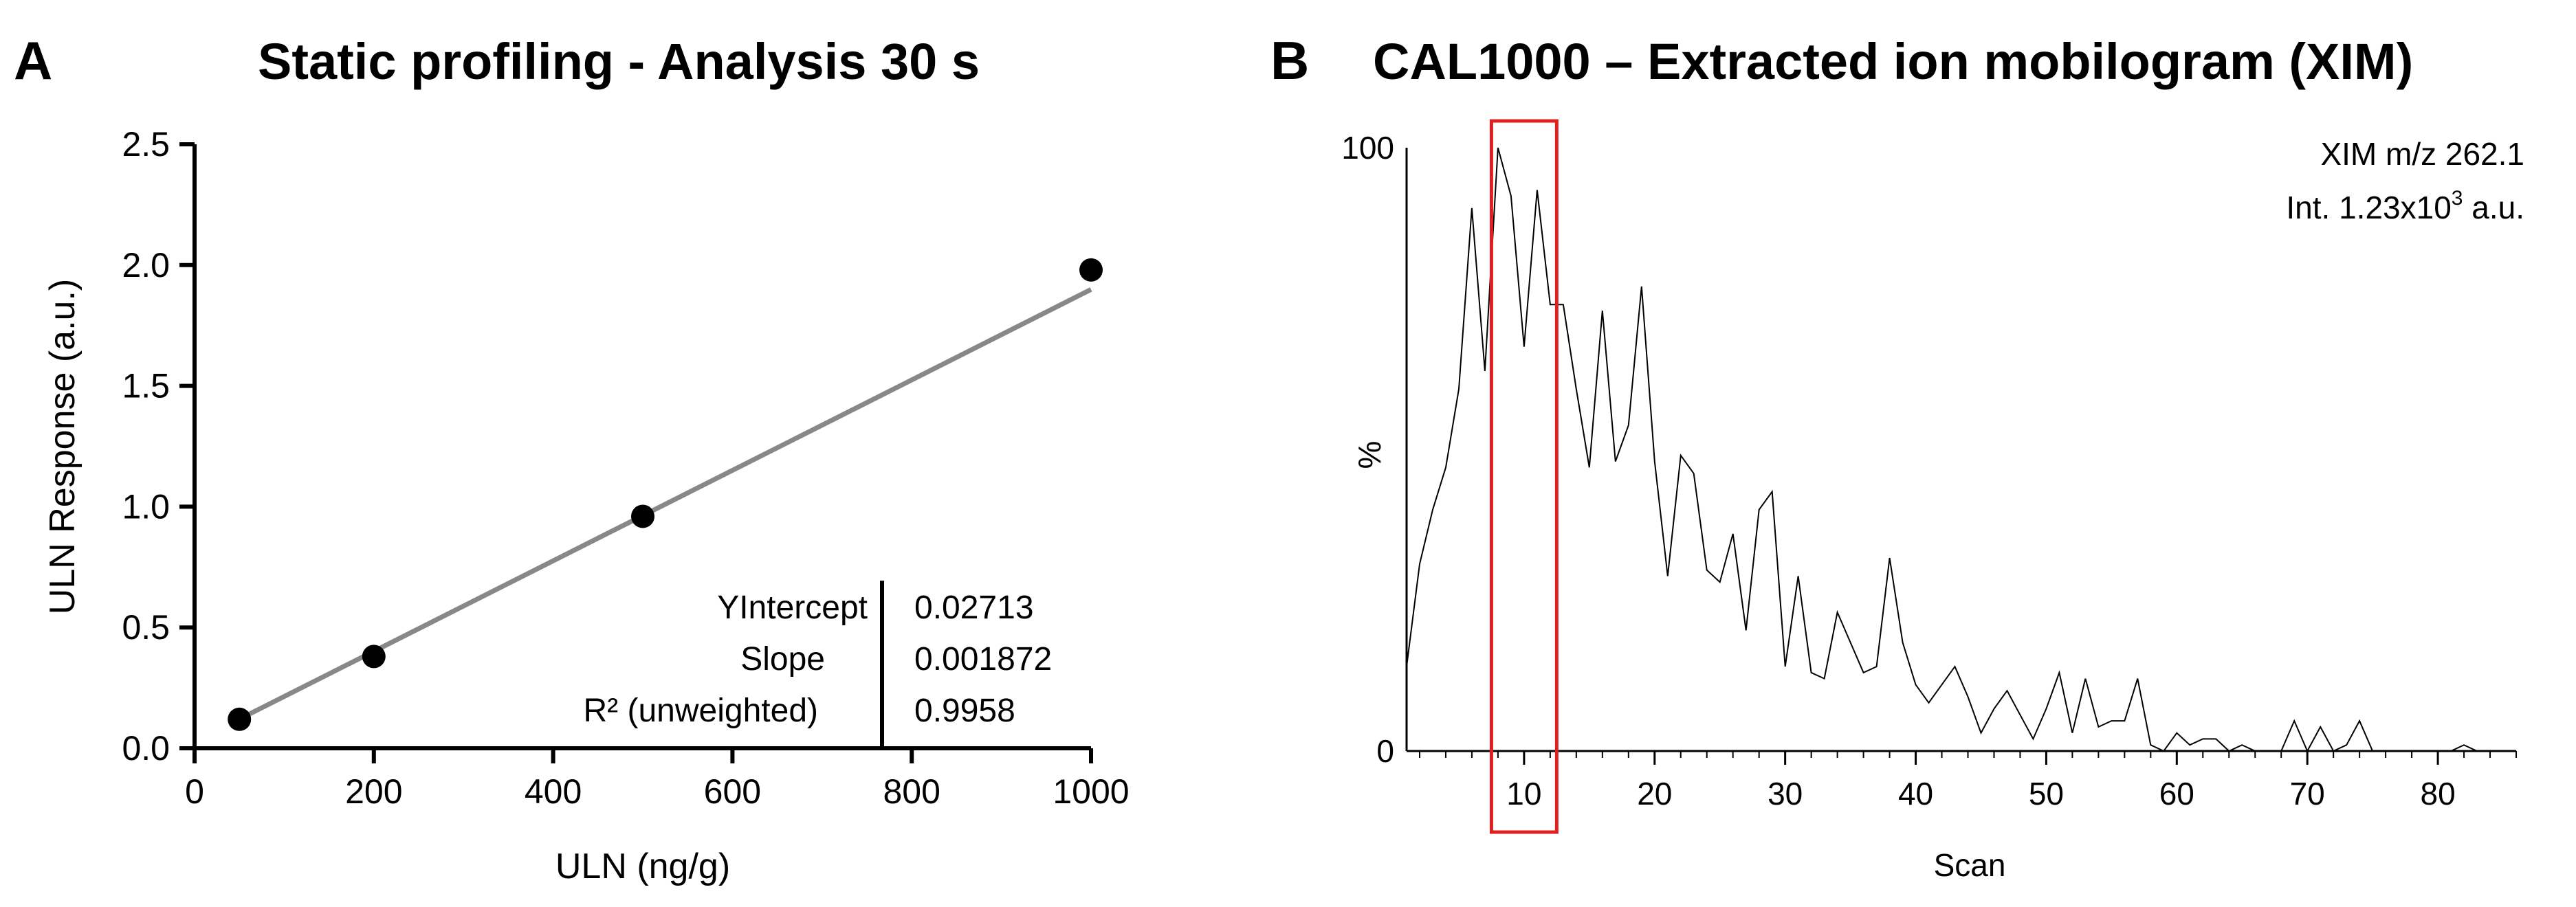 This screenshot has height=907, width=2576. What do you see at coordinates (2422, 154) in the screenshot?
I see `panel-b-annotation-line1: XIM m/z 262.1` at bounding box center [2422, 154].